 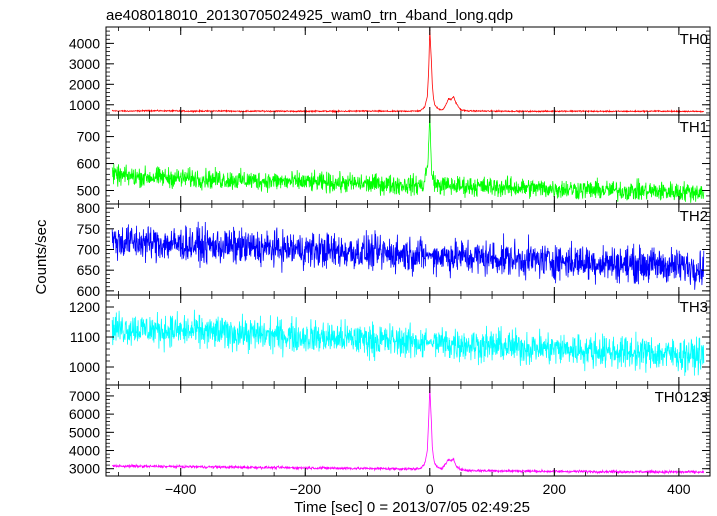 I want to click on y-tick-label: 1100, so click(x=85, y=337).